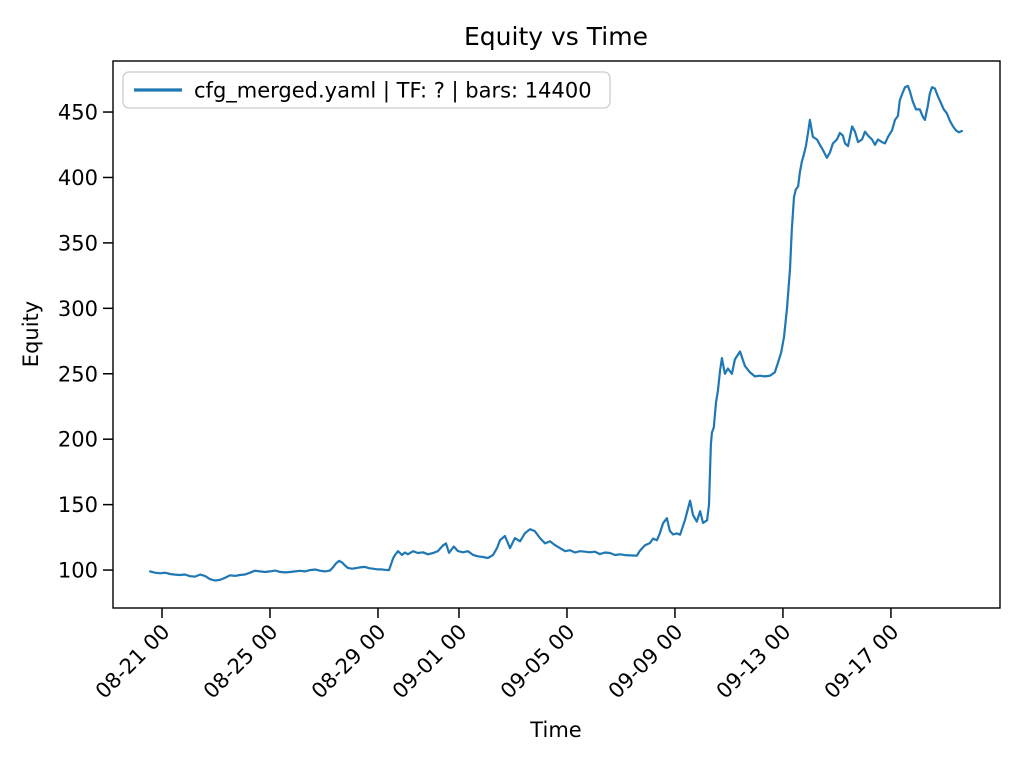 This screenshot has height=768, width=1024. Describe the element at coordinates (556, 36) in the screenshot. I see `chart-title: Equity vs Time` at that location.